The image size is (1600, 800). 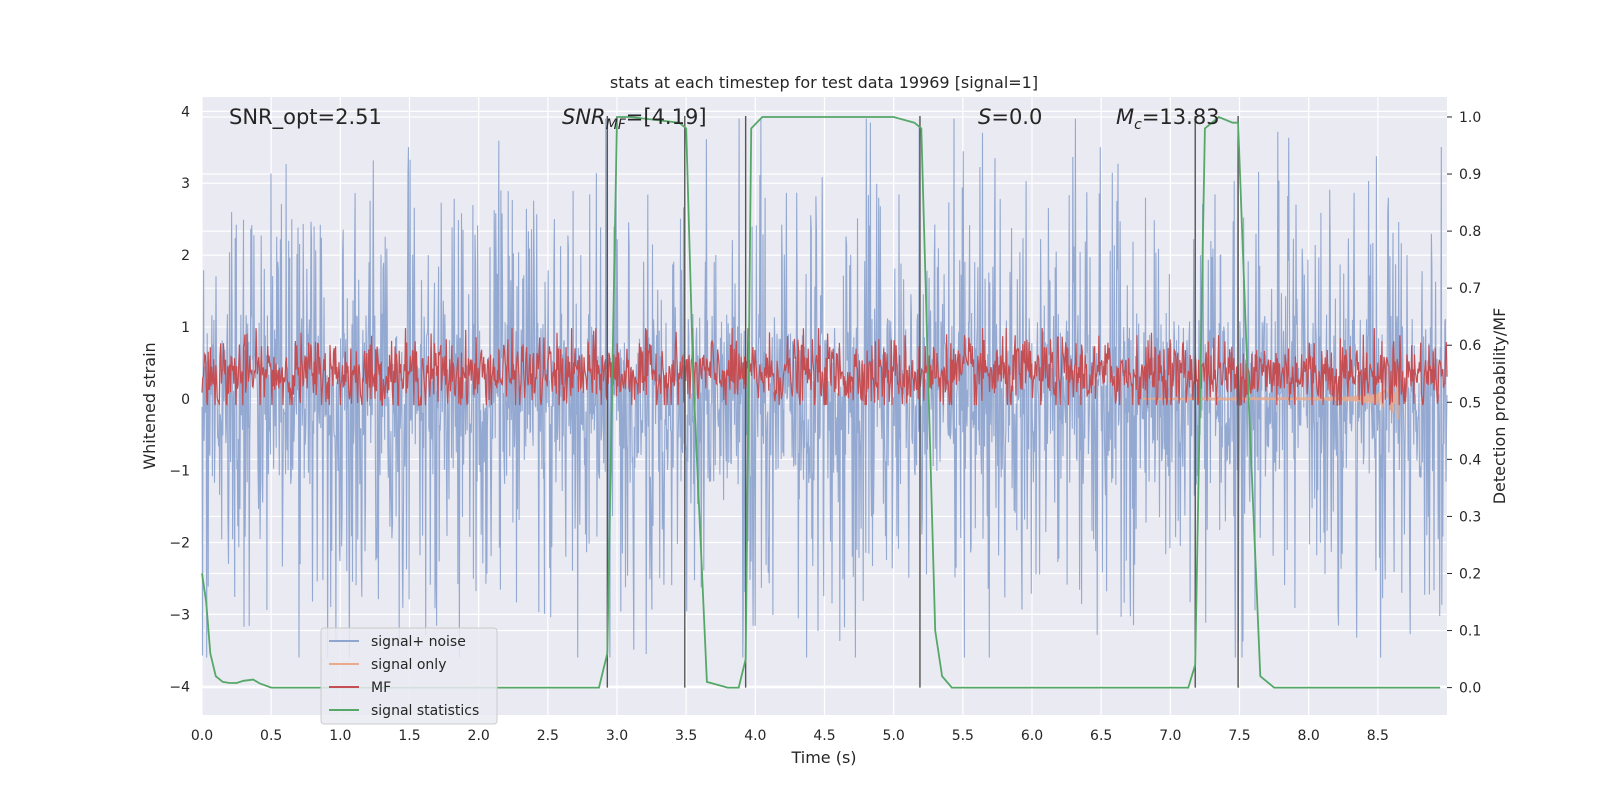 I want to click on y2-tick-label-2: 0.8, so click(x=1470, y=232).